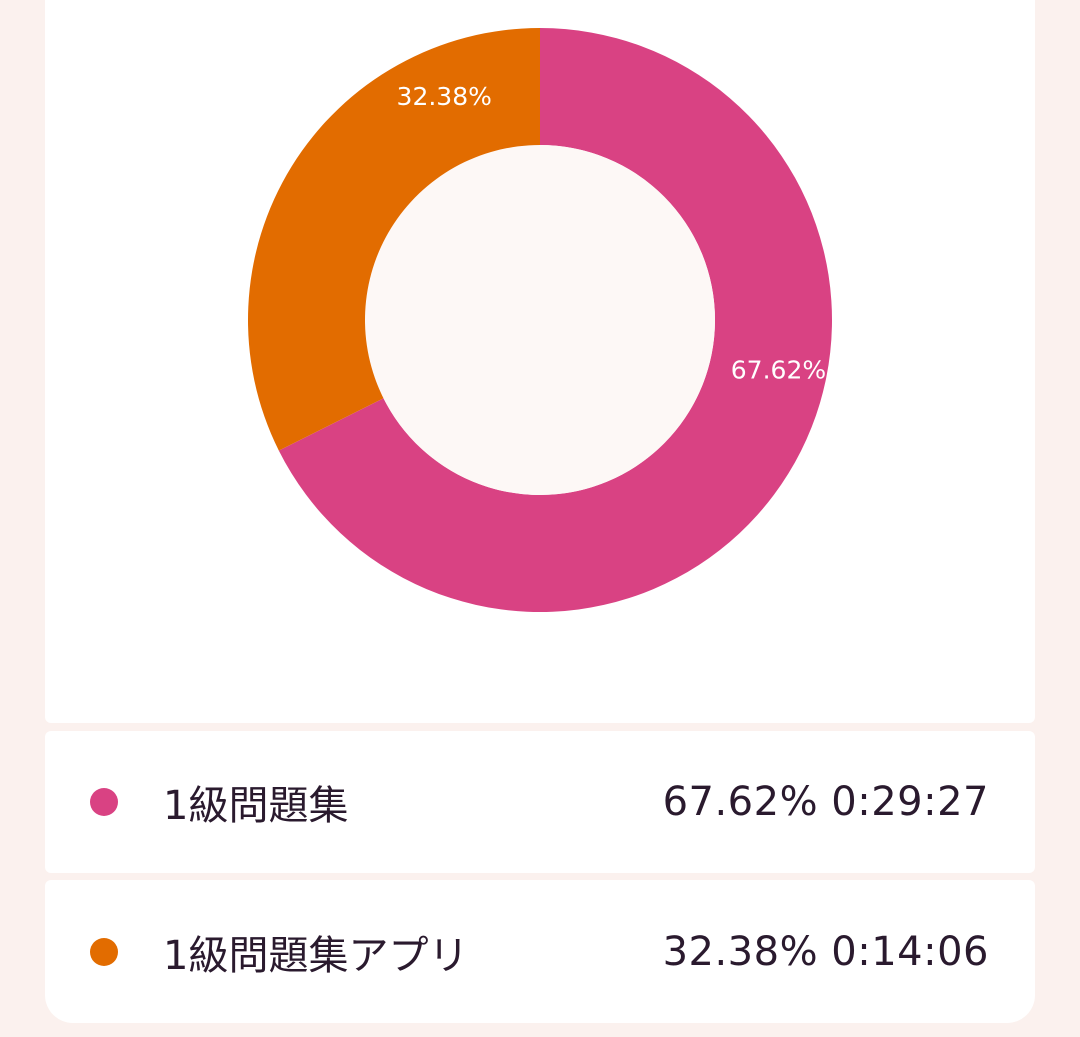  What do you see at coordinates (444, 96) in the screenshot?
I see `slice-label-2: 32.38%` at bounding box center [444, 96].